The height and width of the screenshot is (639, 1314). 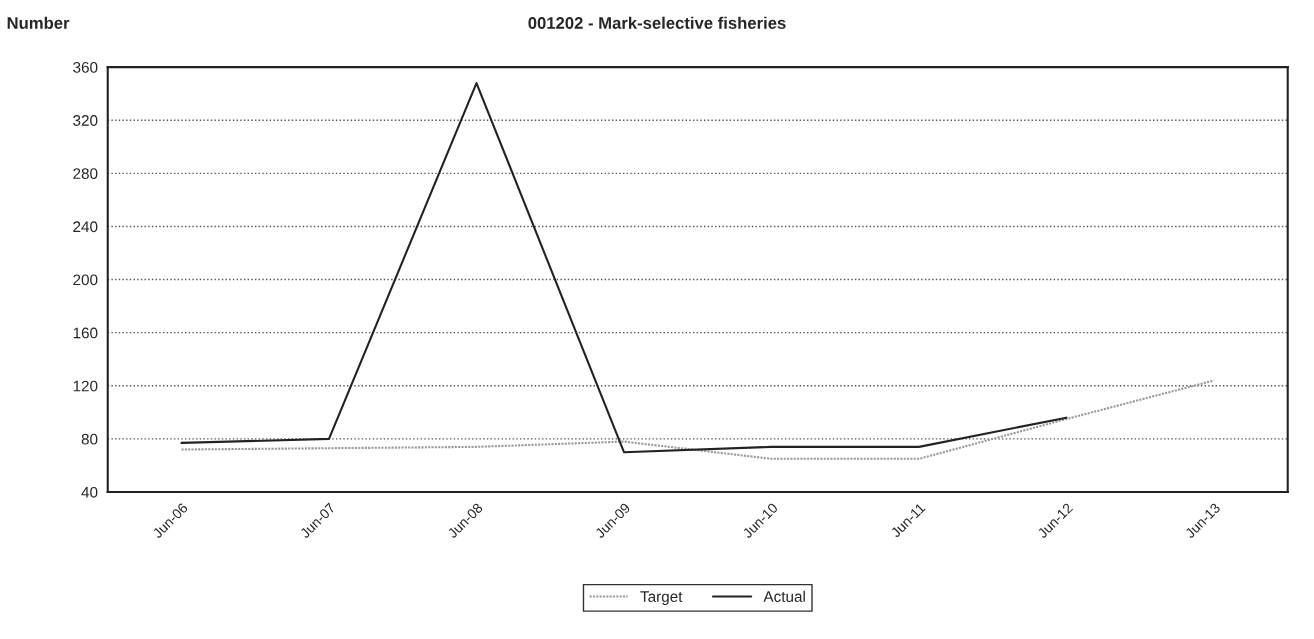 What do you see at coordinates (661, 598) in the screenshot?
I see `legend-label: Target` at bounding box center [661, 598].